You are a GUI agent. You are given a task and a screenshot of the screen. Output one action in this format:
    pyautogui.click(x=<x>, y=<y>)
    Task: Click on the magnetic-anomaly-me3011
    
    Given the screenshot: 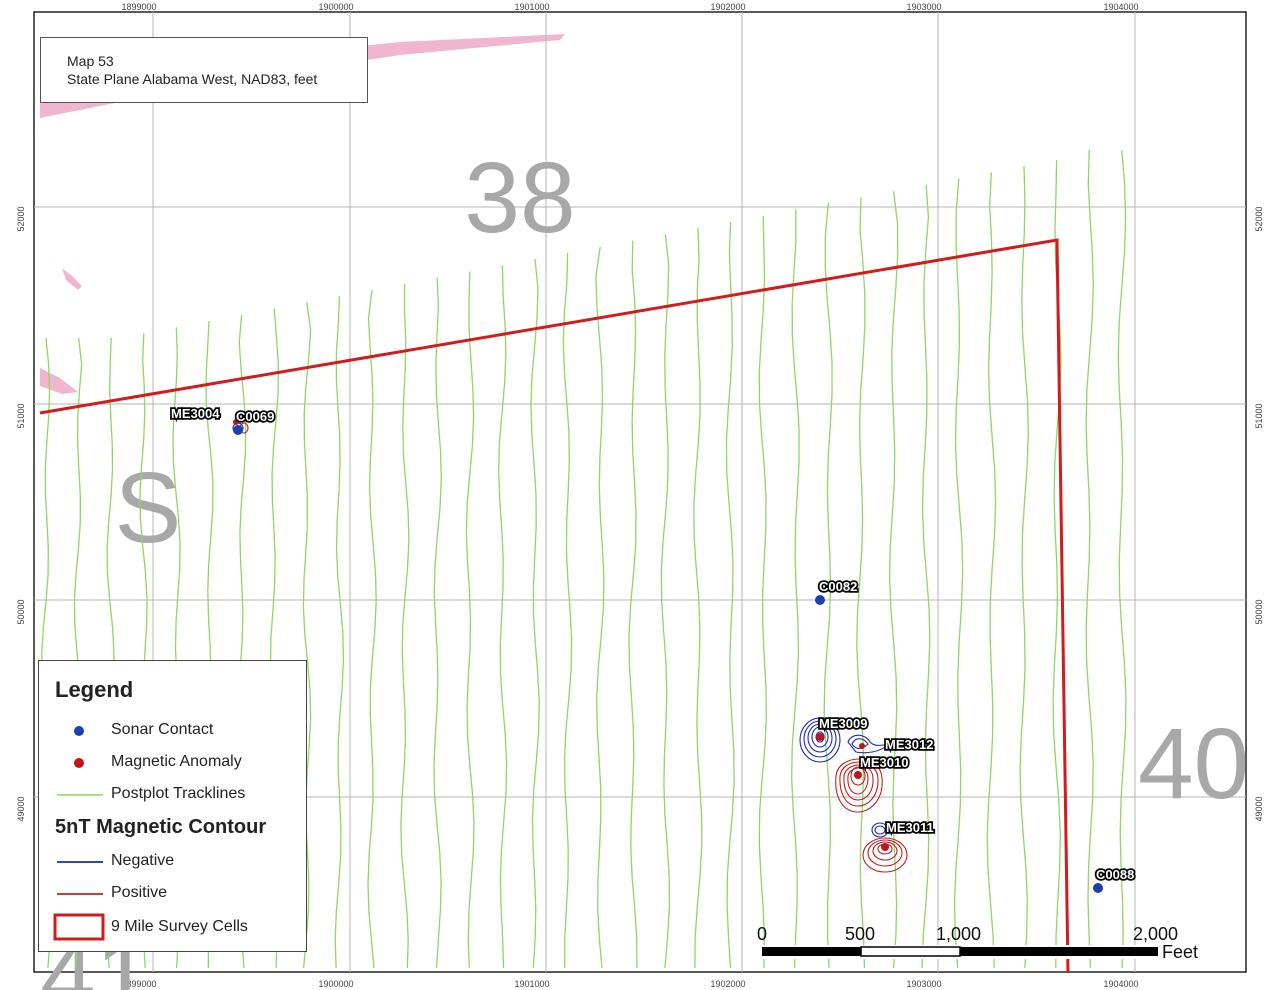 What is the action you would take?
    pyautogui.click(x=885, y=847)
    